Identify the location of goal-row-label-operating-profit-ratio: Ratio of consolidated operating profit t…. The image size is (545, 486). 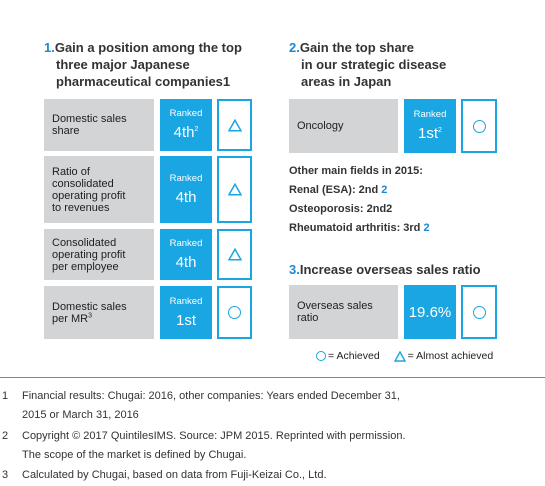
(99, 189).